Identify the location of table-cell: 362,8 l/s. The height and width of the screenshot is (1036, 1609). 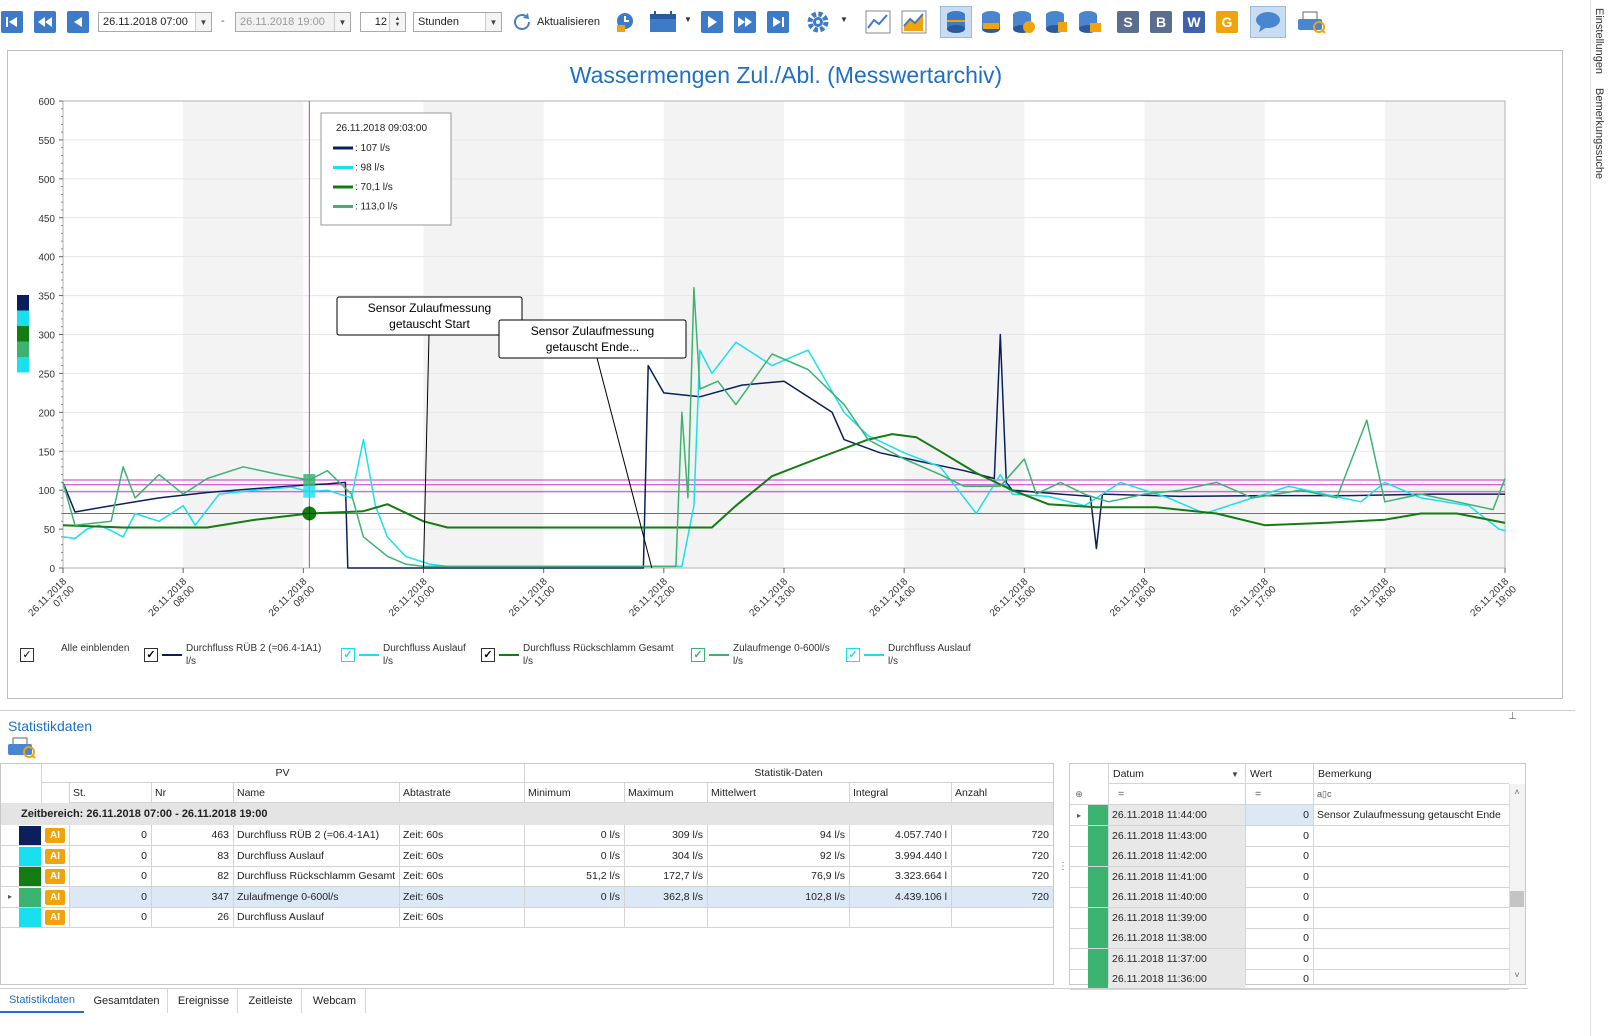
(683, 896).